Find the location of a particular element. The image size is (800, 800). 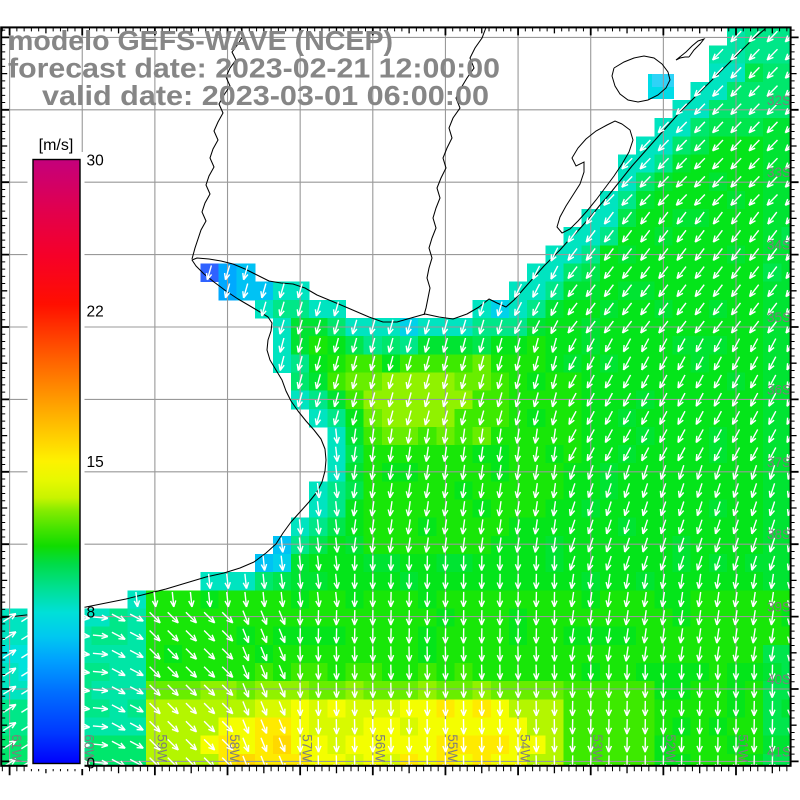

svg-text: 34S is located at coordinates (779, 245).